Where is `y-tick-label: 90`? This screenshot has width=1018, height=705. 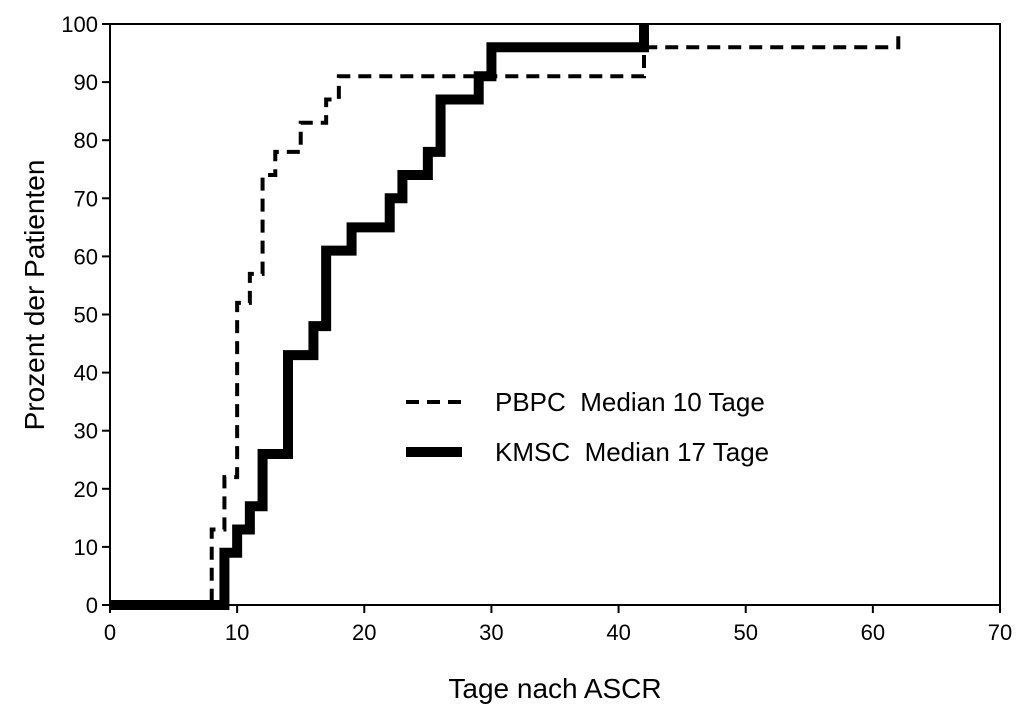
y-tick-label: 90 is located at coordinates (86, 82).